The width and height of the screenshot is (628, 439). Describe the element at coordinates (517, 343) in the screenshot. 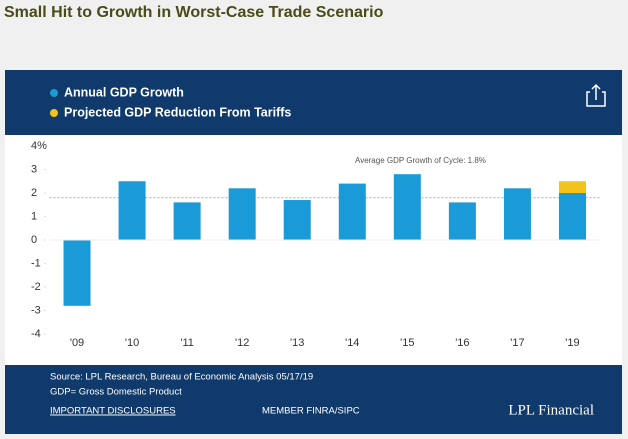

I see `x-tick-label: '17` at that location.